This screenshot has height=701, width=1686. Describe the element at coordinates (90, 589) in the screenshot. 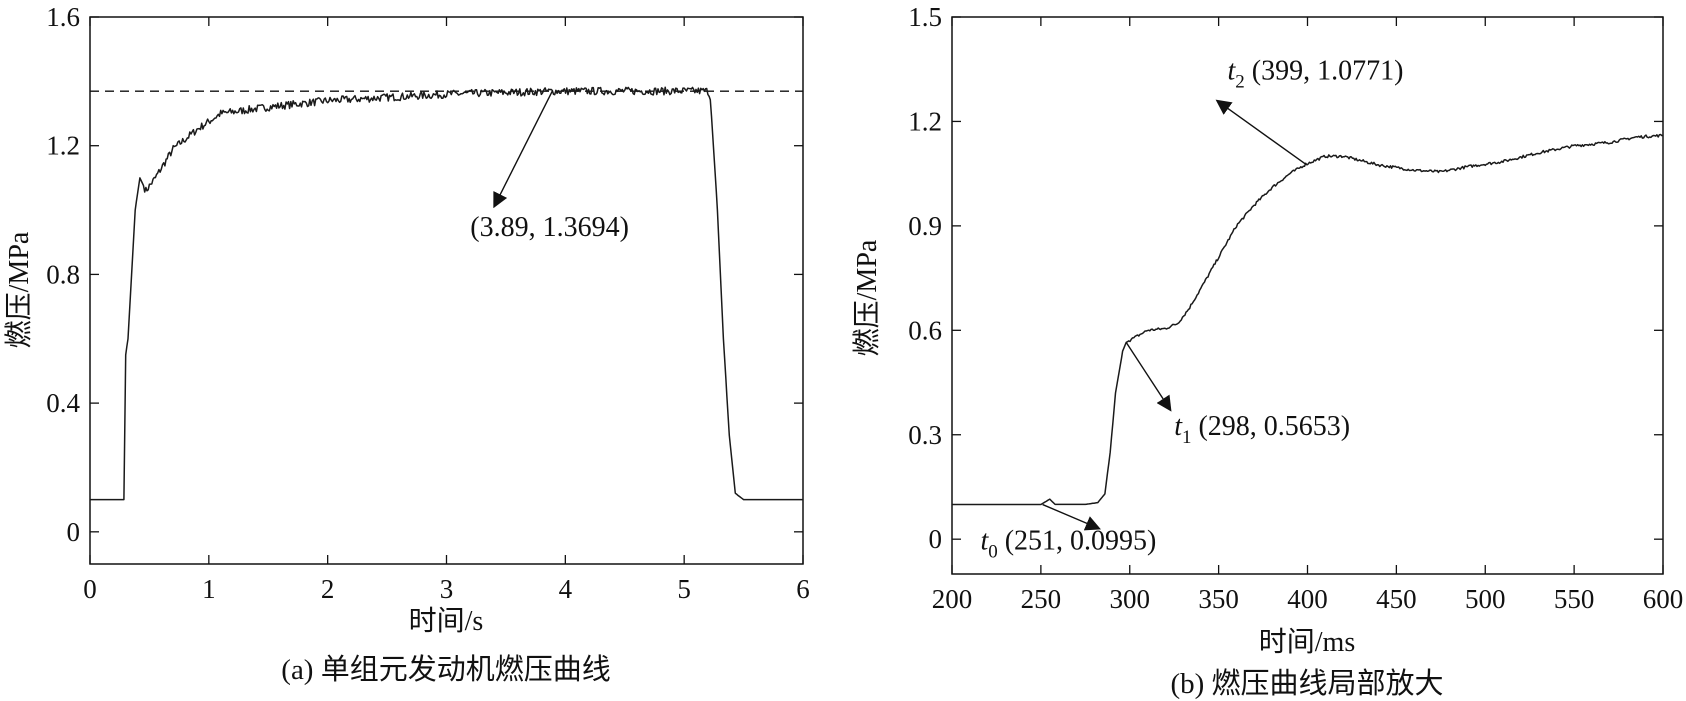

I see `x-tick-label: 0` at that location.